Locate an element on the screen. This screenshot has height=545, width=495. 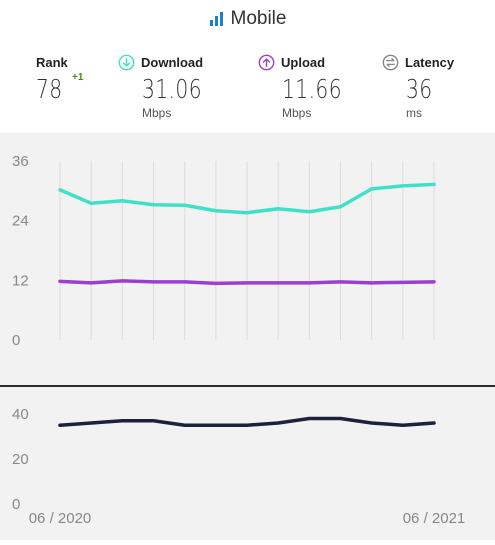
download-stat: Download 31.06 Mbps is located at coordinates (168, 86).